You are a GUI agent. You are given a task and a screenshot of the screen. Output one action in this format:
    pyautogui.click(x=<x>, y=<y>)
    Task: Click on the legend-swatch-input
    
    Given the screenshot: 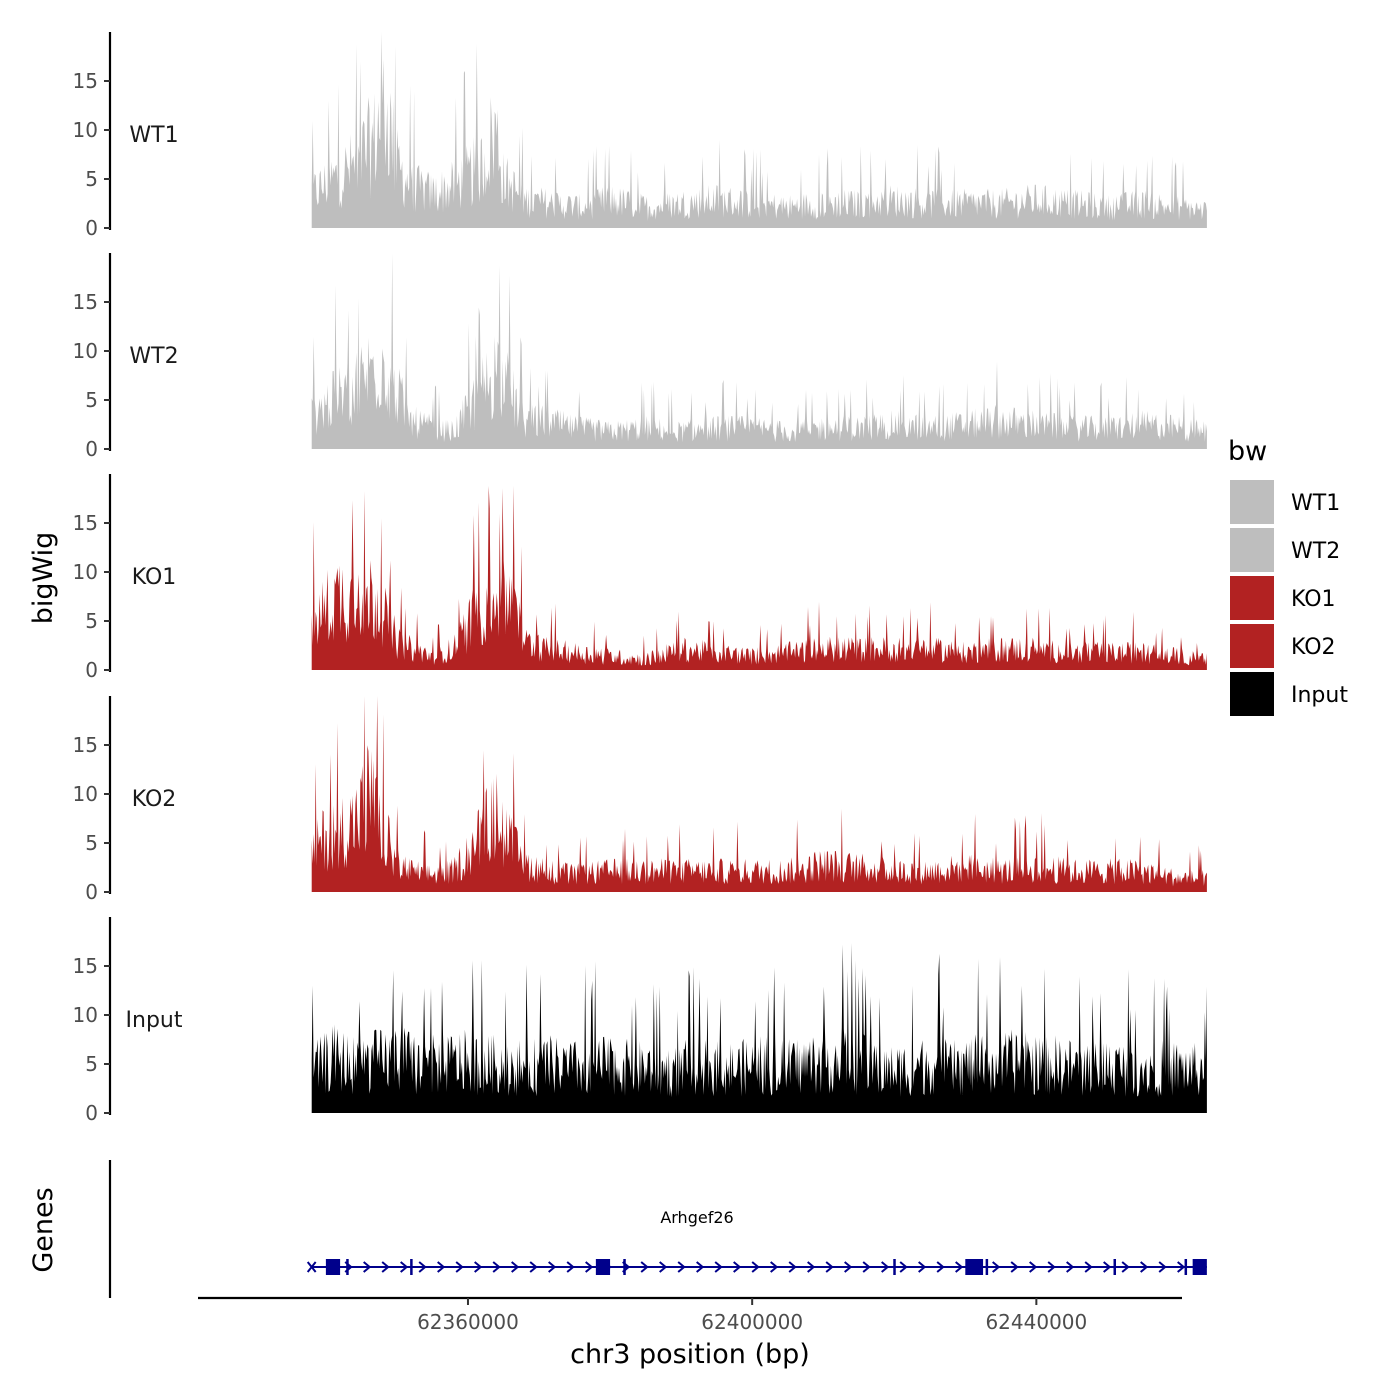 What is the action you would take?
    pyautogui.click(x=1252, y=694)
    